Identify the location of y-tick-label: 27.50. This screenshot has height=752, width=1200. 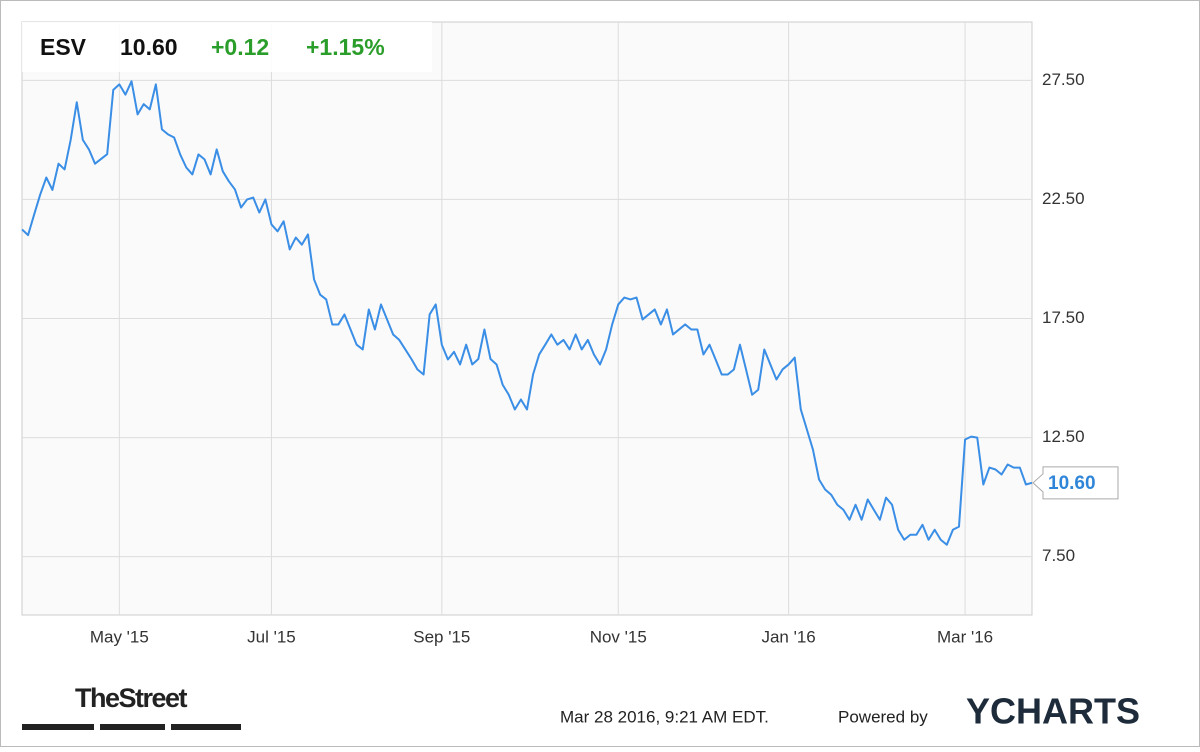
(1063, 79).